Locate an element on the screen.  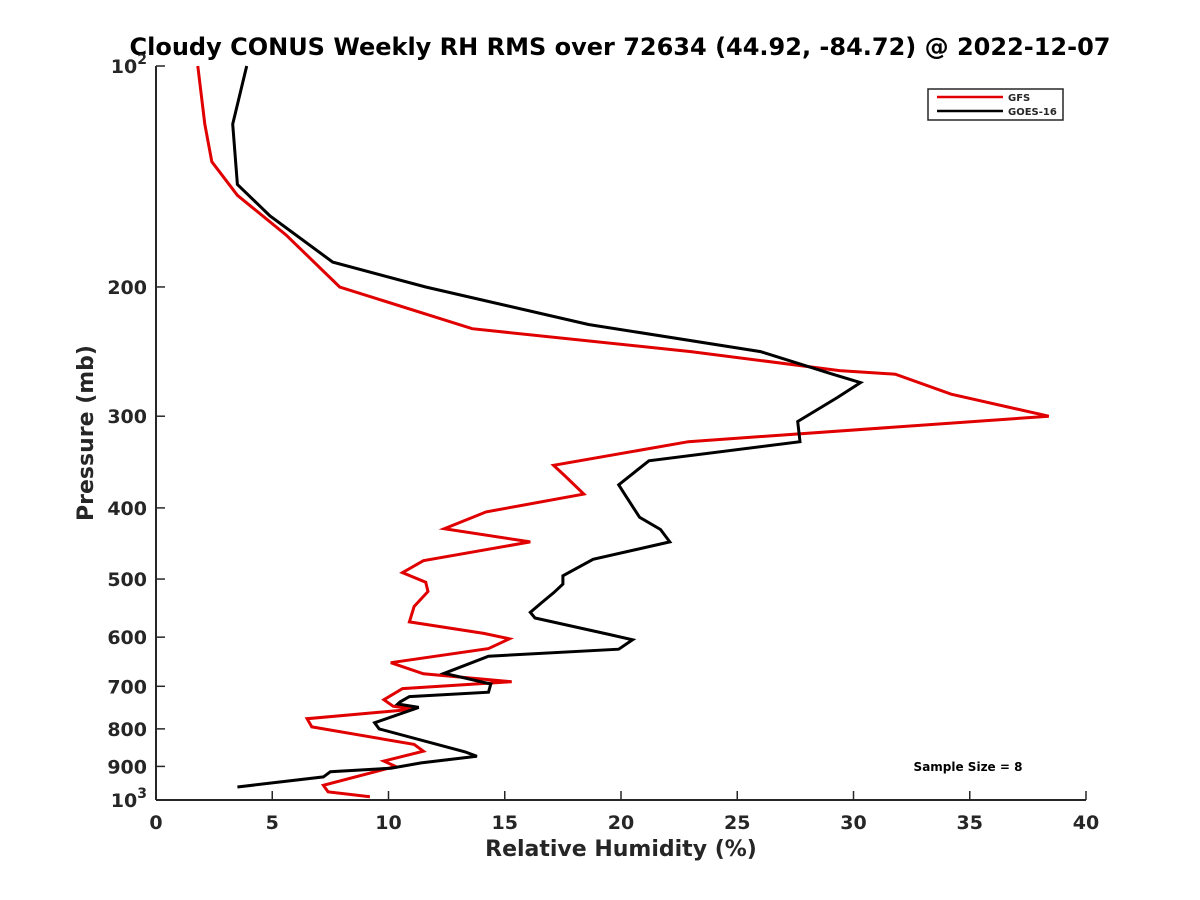
y-axis-label: Pressure (mb) is located at coordinates (86, 433).